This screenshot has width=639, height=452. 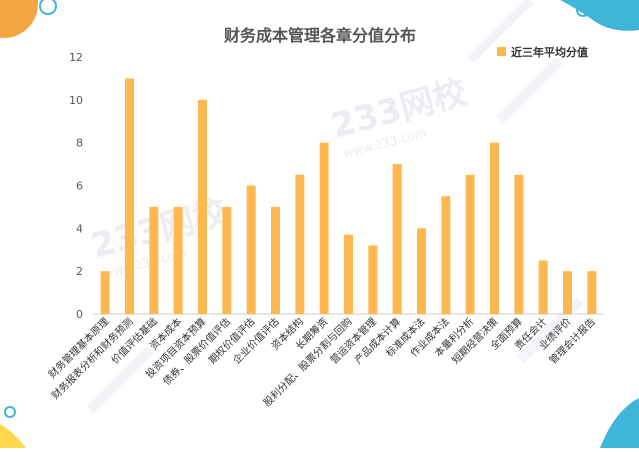 What do you see at coordinates (79, 271) in the screenshot?
I see `y-tick-label: 2` at bounding box center [79, 271].